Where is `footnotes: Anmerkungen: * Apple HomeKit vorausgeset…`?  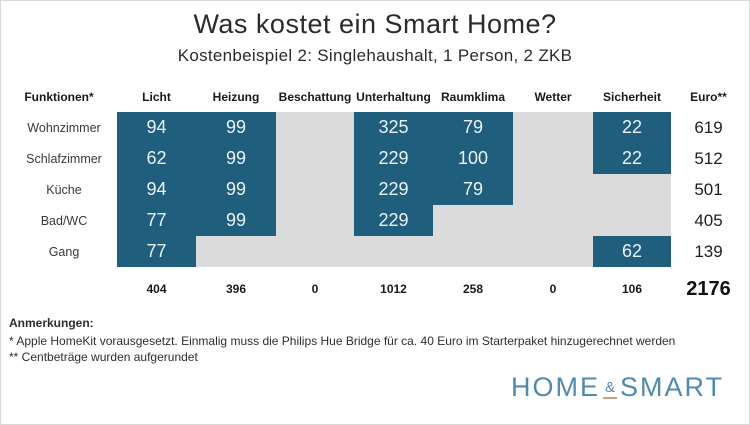 footnotes: Anmerkungen: * Apple HomeKit vorausgeset… is located at coordinates (359, 340).